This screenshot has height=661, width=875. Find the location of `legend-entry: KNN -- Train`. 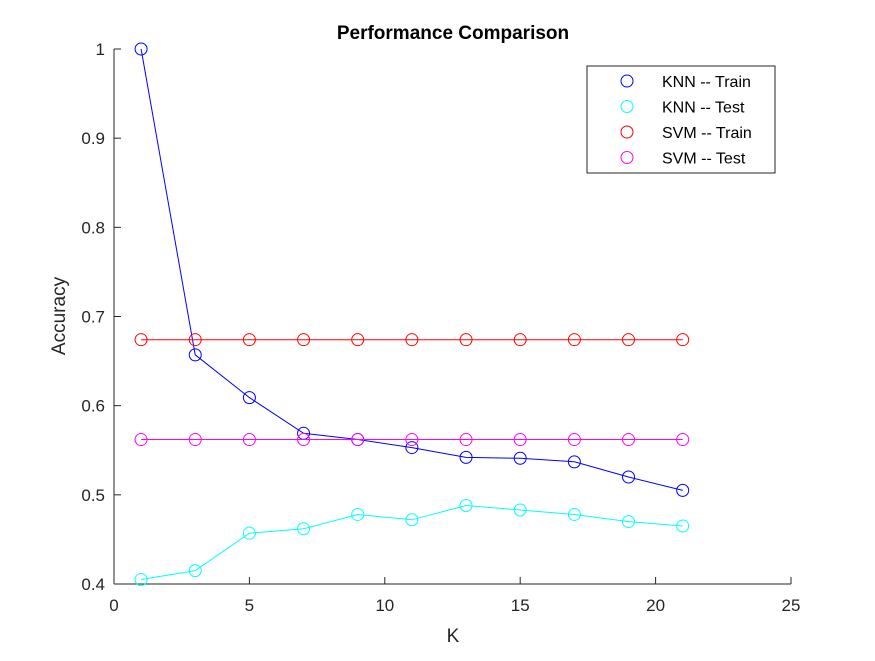

legend-entry: KNN -- Train is located at coordinates (706, 82).